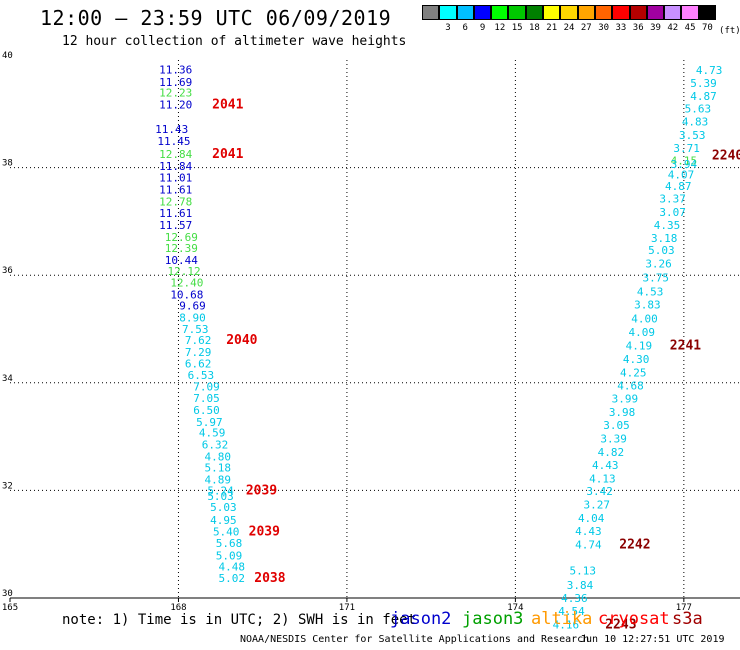 Image resolution: width=740 pixels, height=650 pixels. I want to click on color-scale-cell: 36, so click(638, 20).